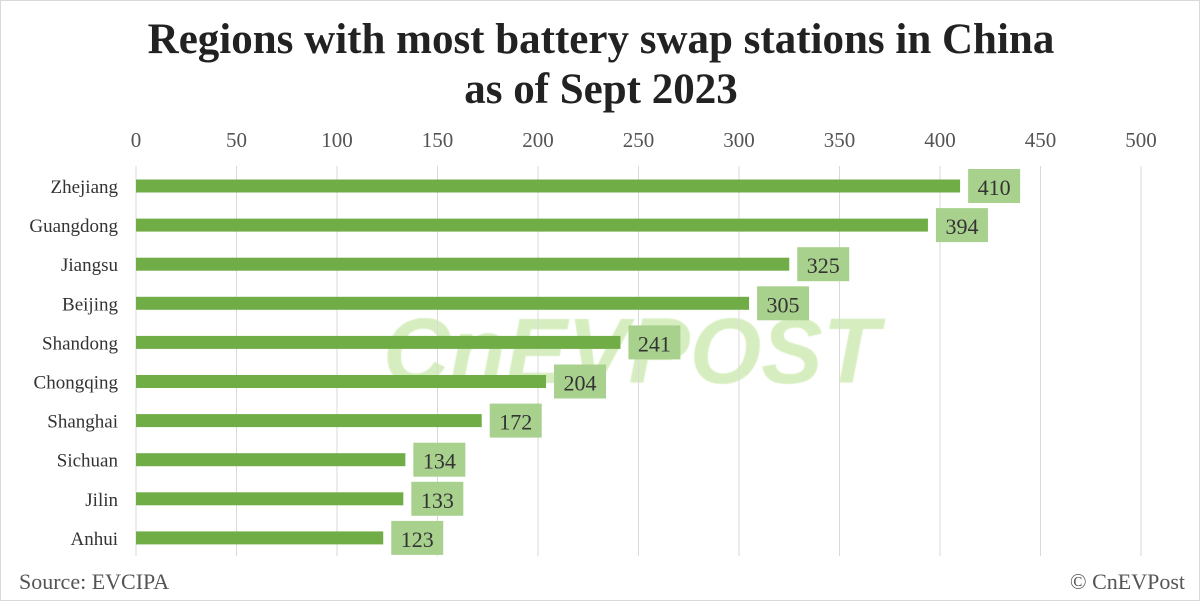 This screenshot has height=601, width=1200. What do you see at coordinates (94, 581) in the screenshot?
I see `source-note: Source: EVCIPA` at bounding box center [94, 581].